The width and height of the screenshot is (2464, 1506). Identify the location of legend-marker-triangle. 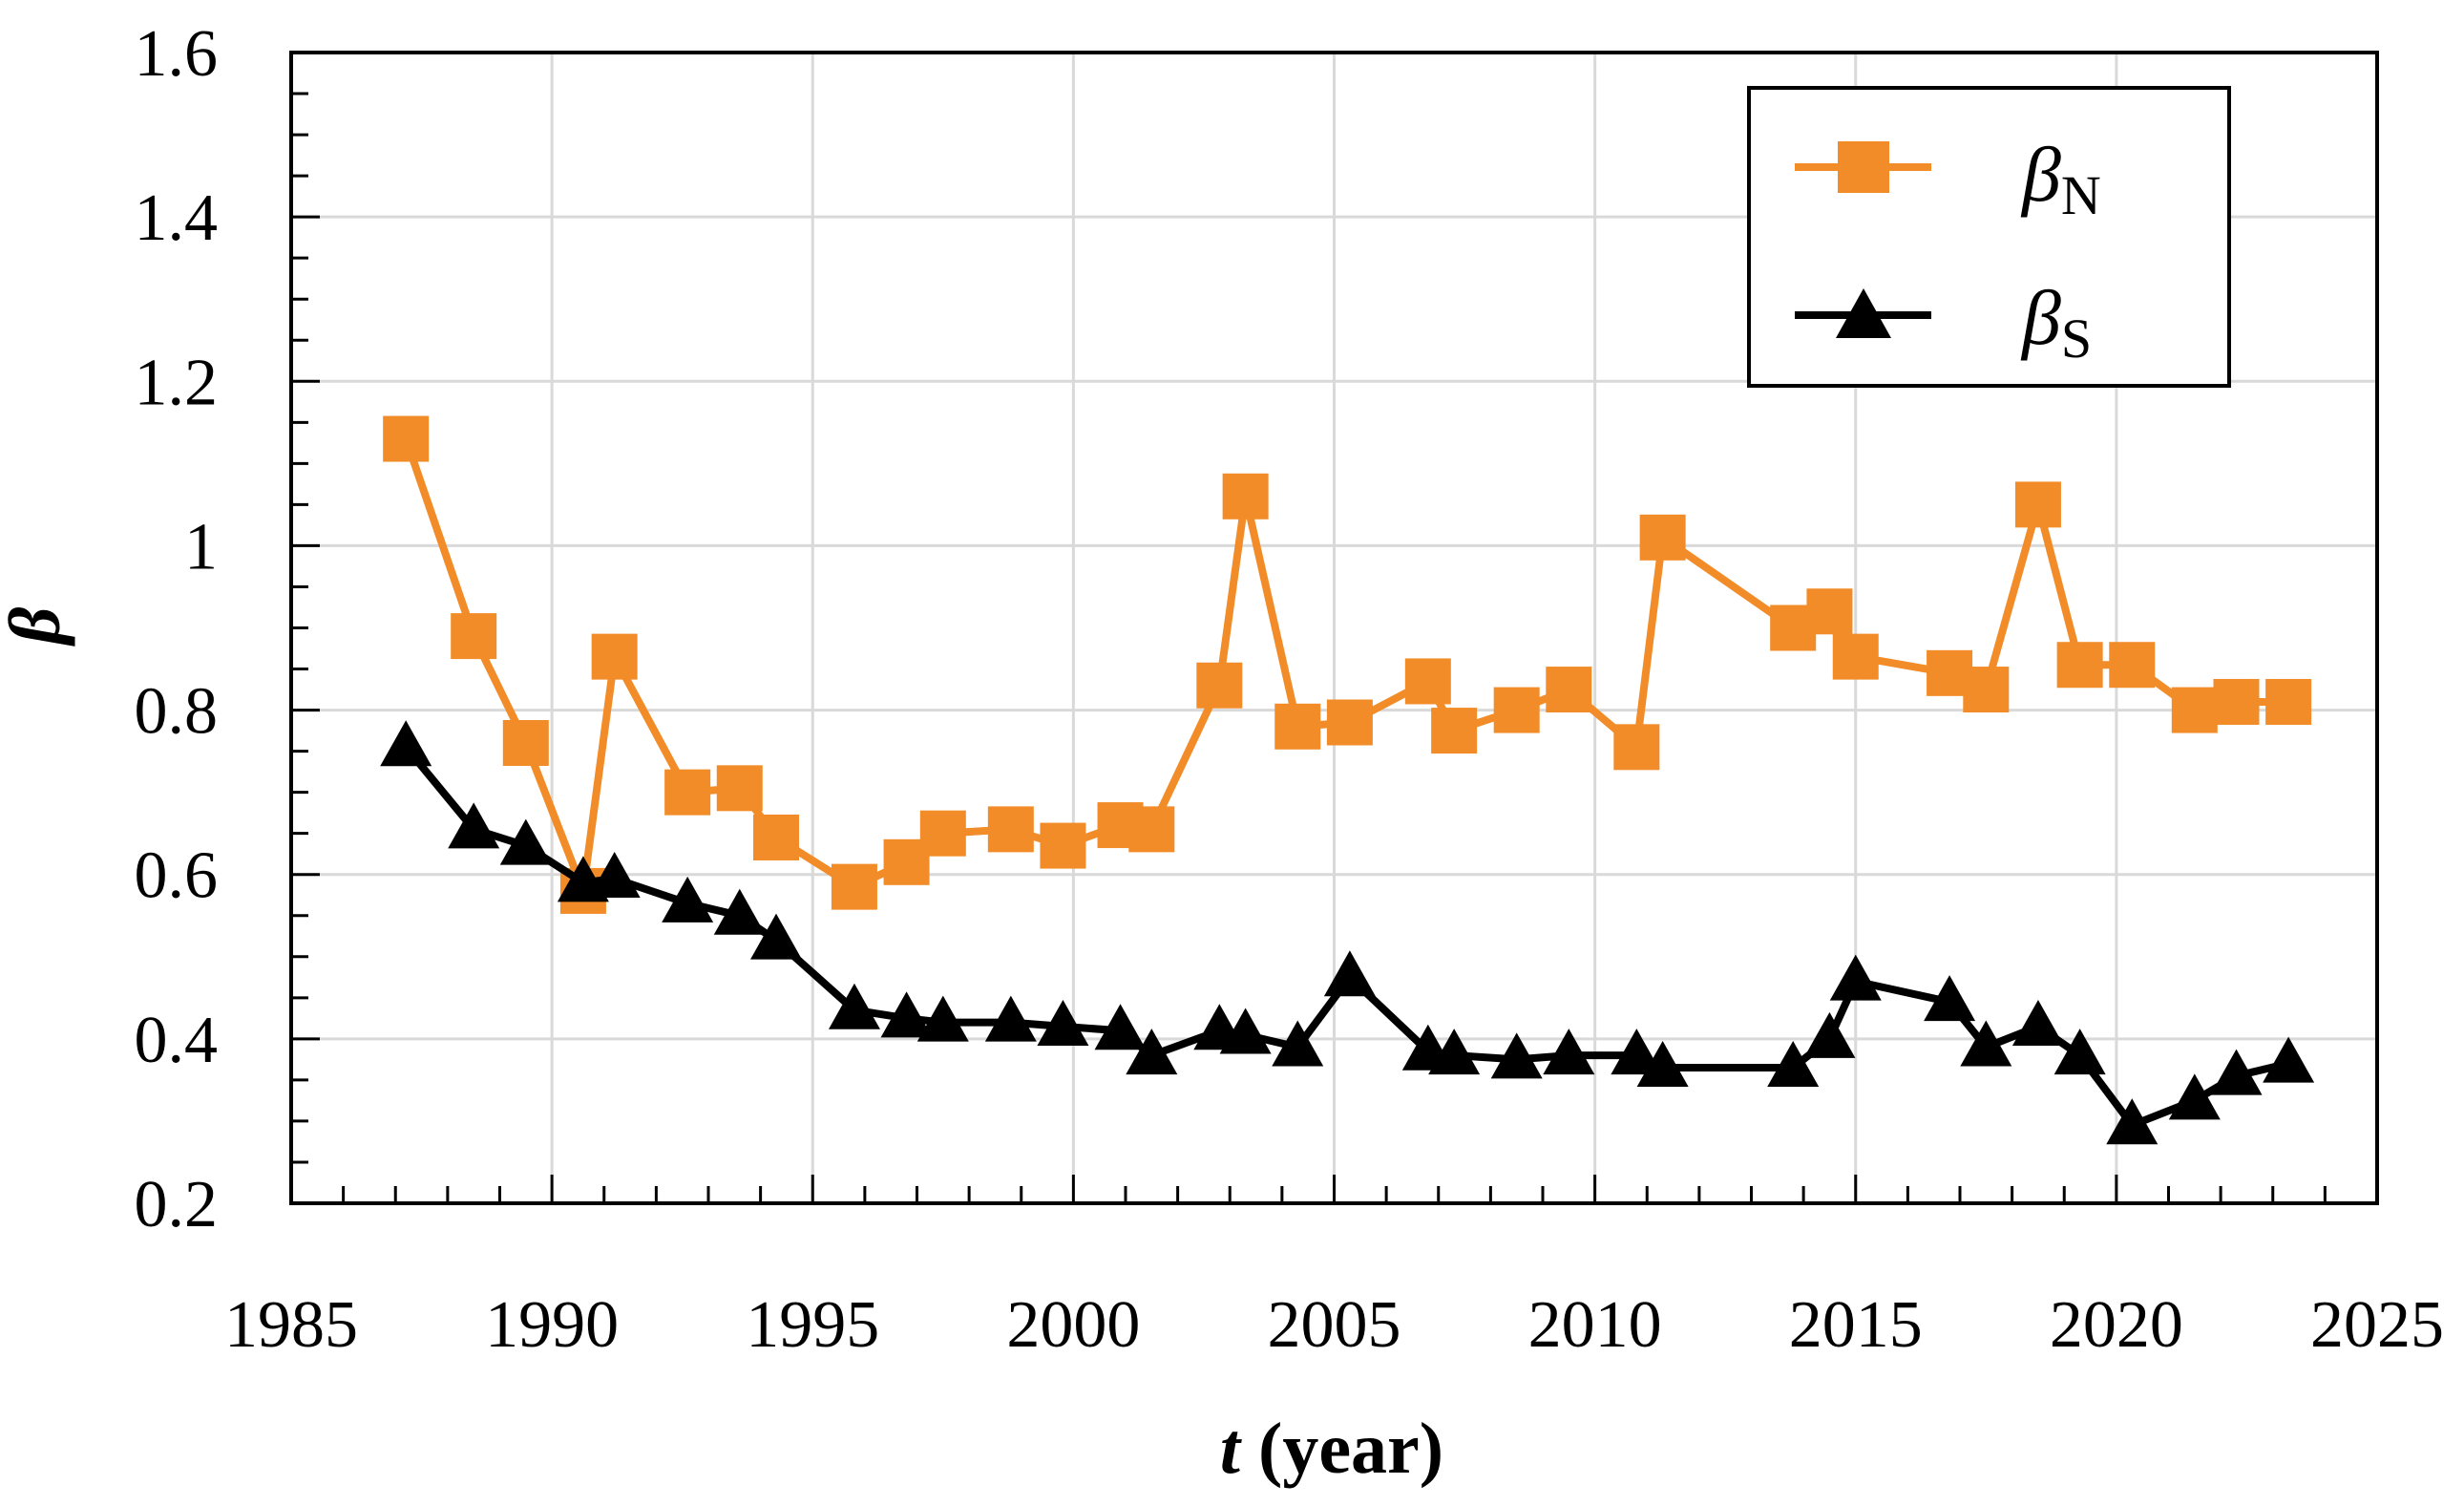
(1863, 313).